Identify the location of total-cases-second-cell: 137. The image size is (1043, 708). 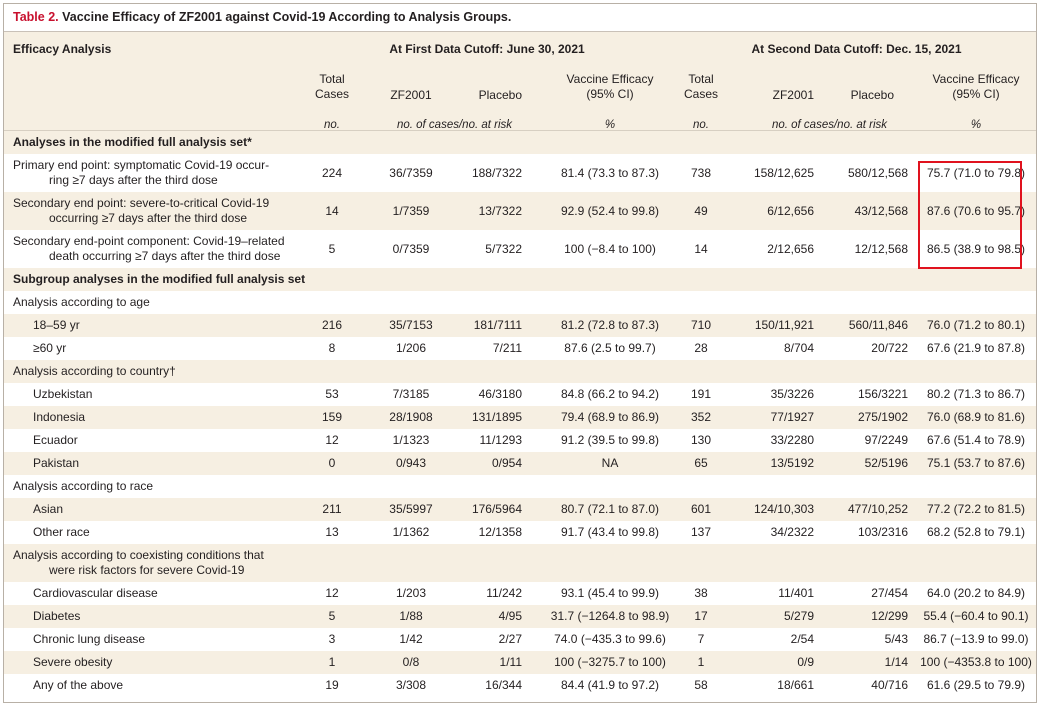
(701, 532).